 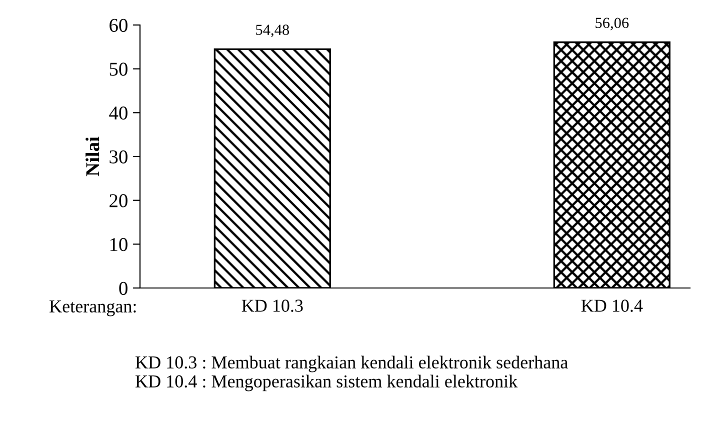 What do you see at coordinates (93, 308) in the screenshot?
I see `x-axis-title: Keterangan:` at bounding box center [93, 308].